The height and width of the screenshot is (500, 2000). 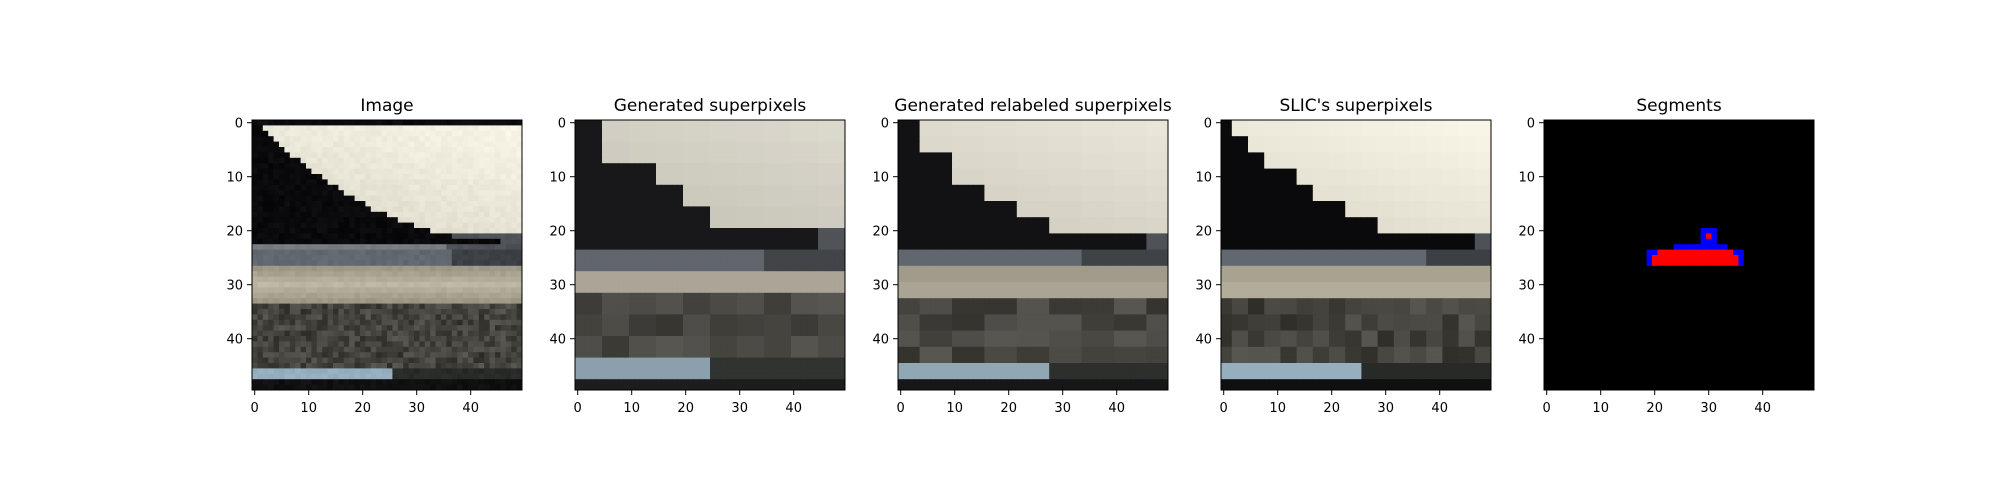 I want to click on panel-title: Generated relabeled superpixels, so click(x=1033, y=106).